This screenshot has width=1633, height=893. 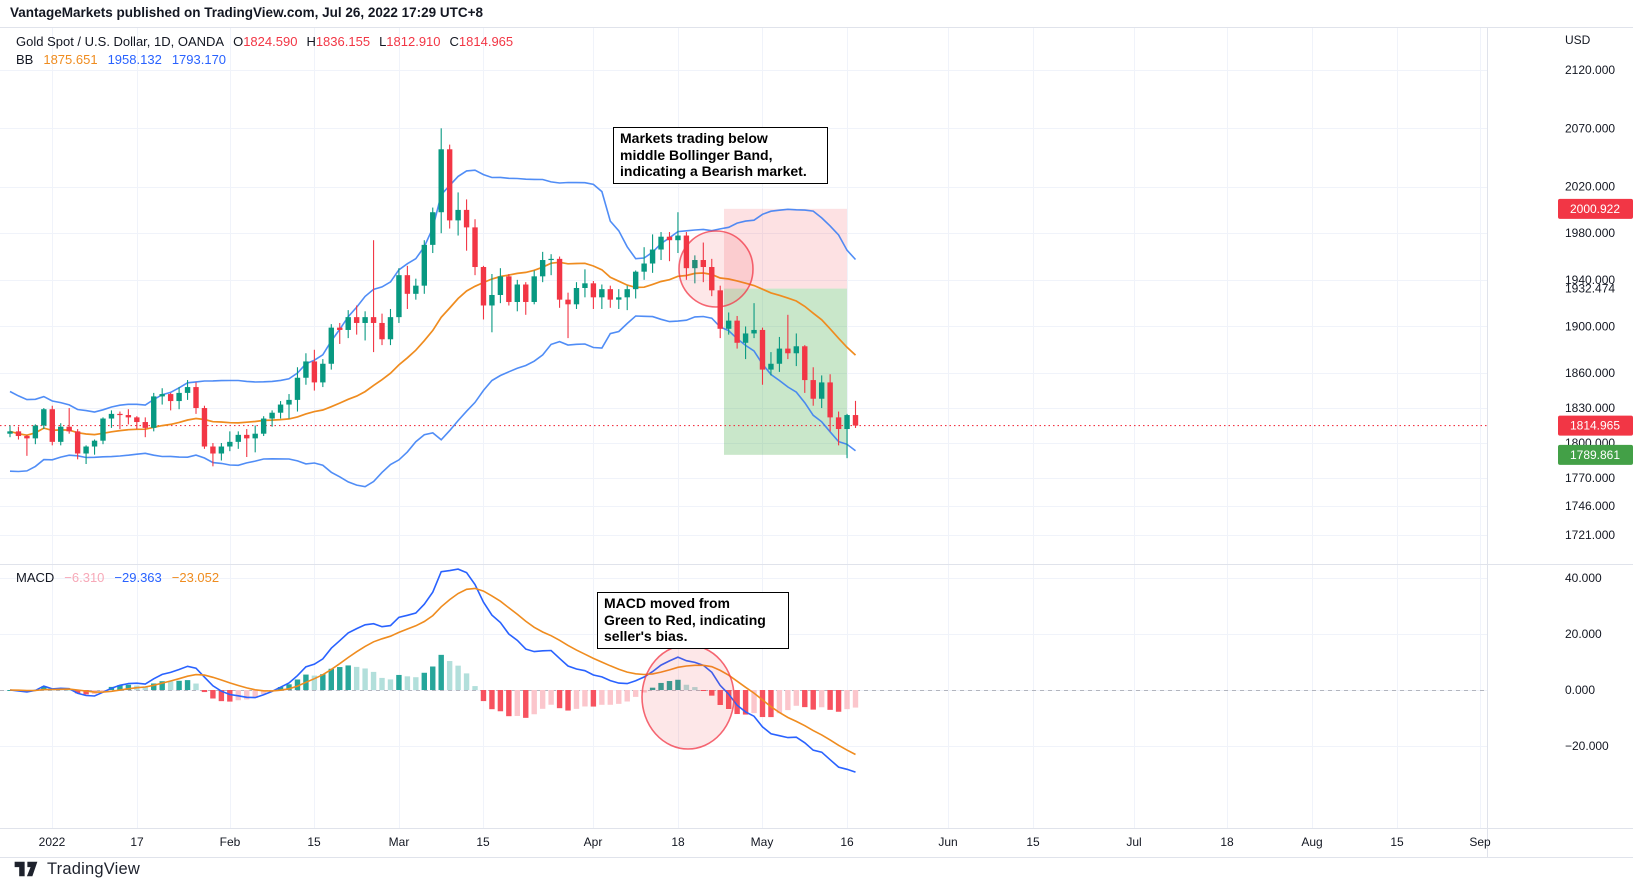 What do you see at coordinates (311, 41) in the screenshot?
I see `high-label: H` at bounding box center [311, 41].